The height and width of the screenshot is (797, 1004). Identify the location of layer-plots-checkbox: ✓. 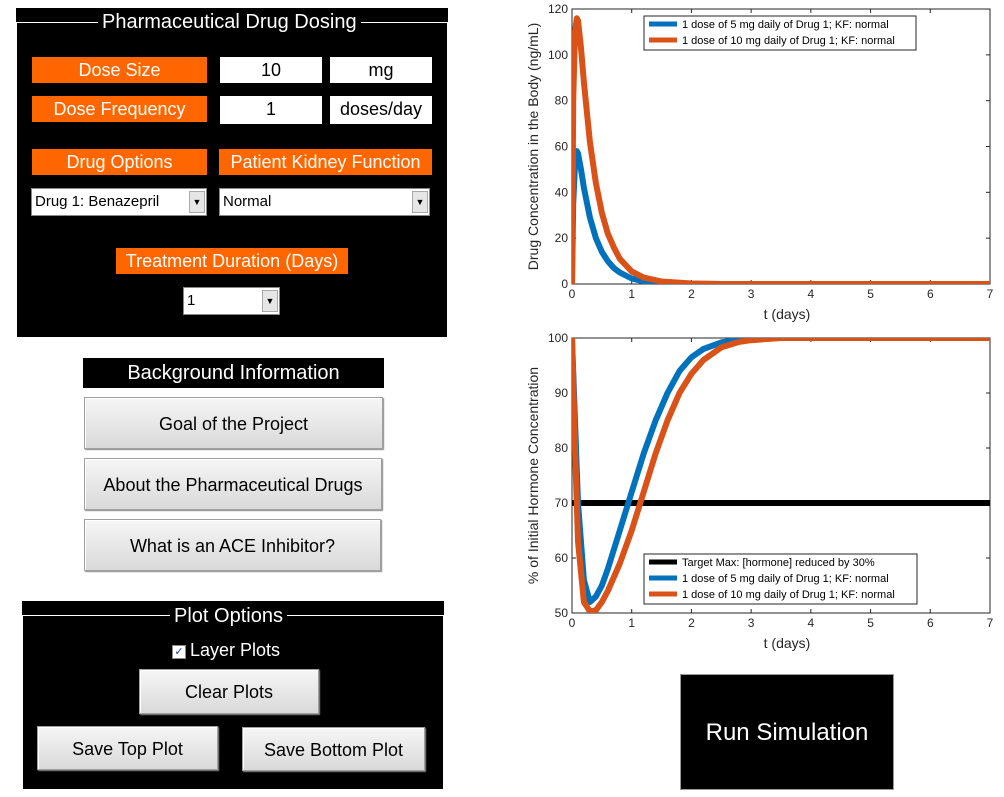
(179, 652).